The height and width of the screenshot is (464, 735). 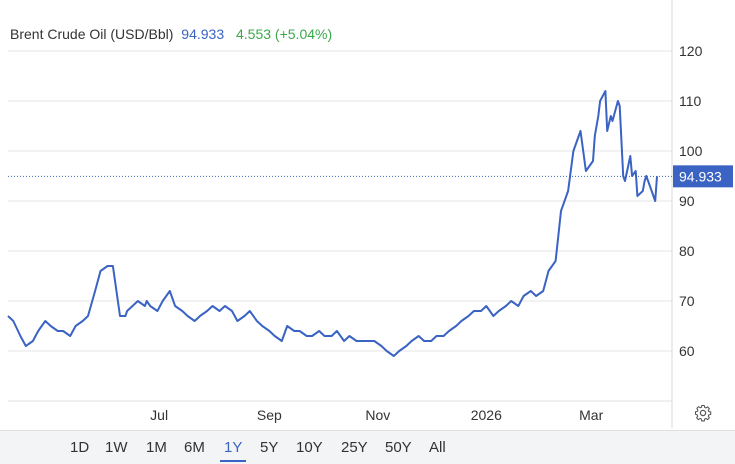 What do you see at coordinates (156, 447) in the screenshot?
I see `range-button-1m: 1M` at bounding box center [156, 447].